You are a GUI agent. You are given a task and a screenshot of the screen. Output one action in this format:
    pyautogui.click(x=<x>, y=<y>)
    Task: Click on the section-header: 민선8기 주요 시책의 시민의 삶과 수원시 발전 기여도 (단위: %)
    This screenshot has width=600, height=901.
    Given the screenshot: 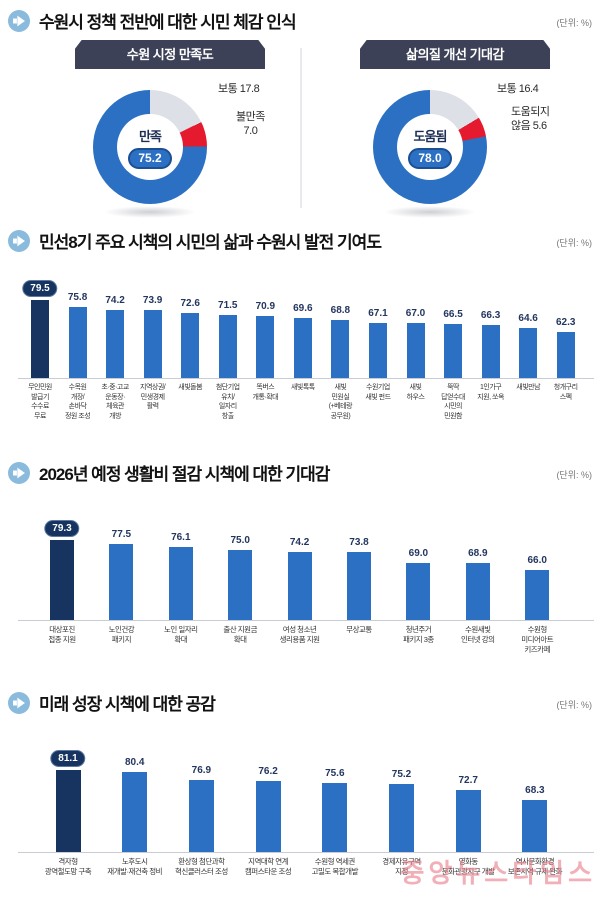 What is the action you would take?
    pyautogui.click(x=300, y=240)
    